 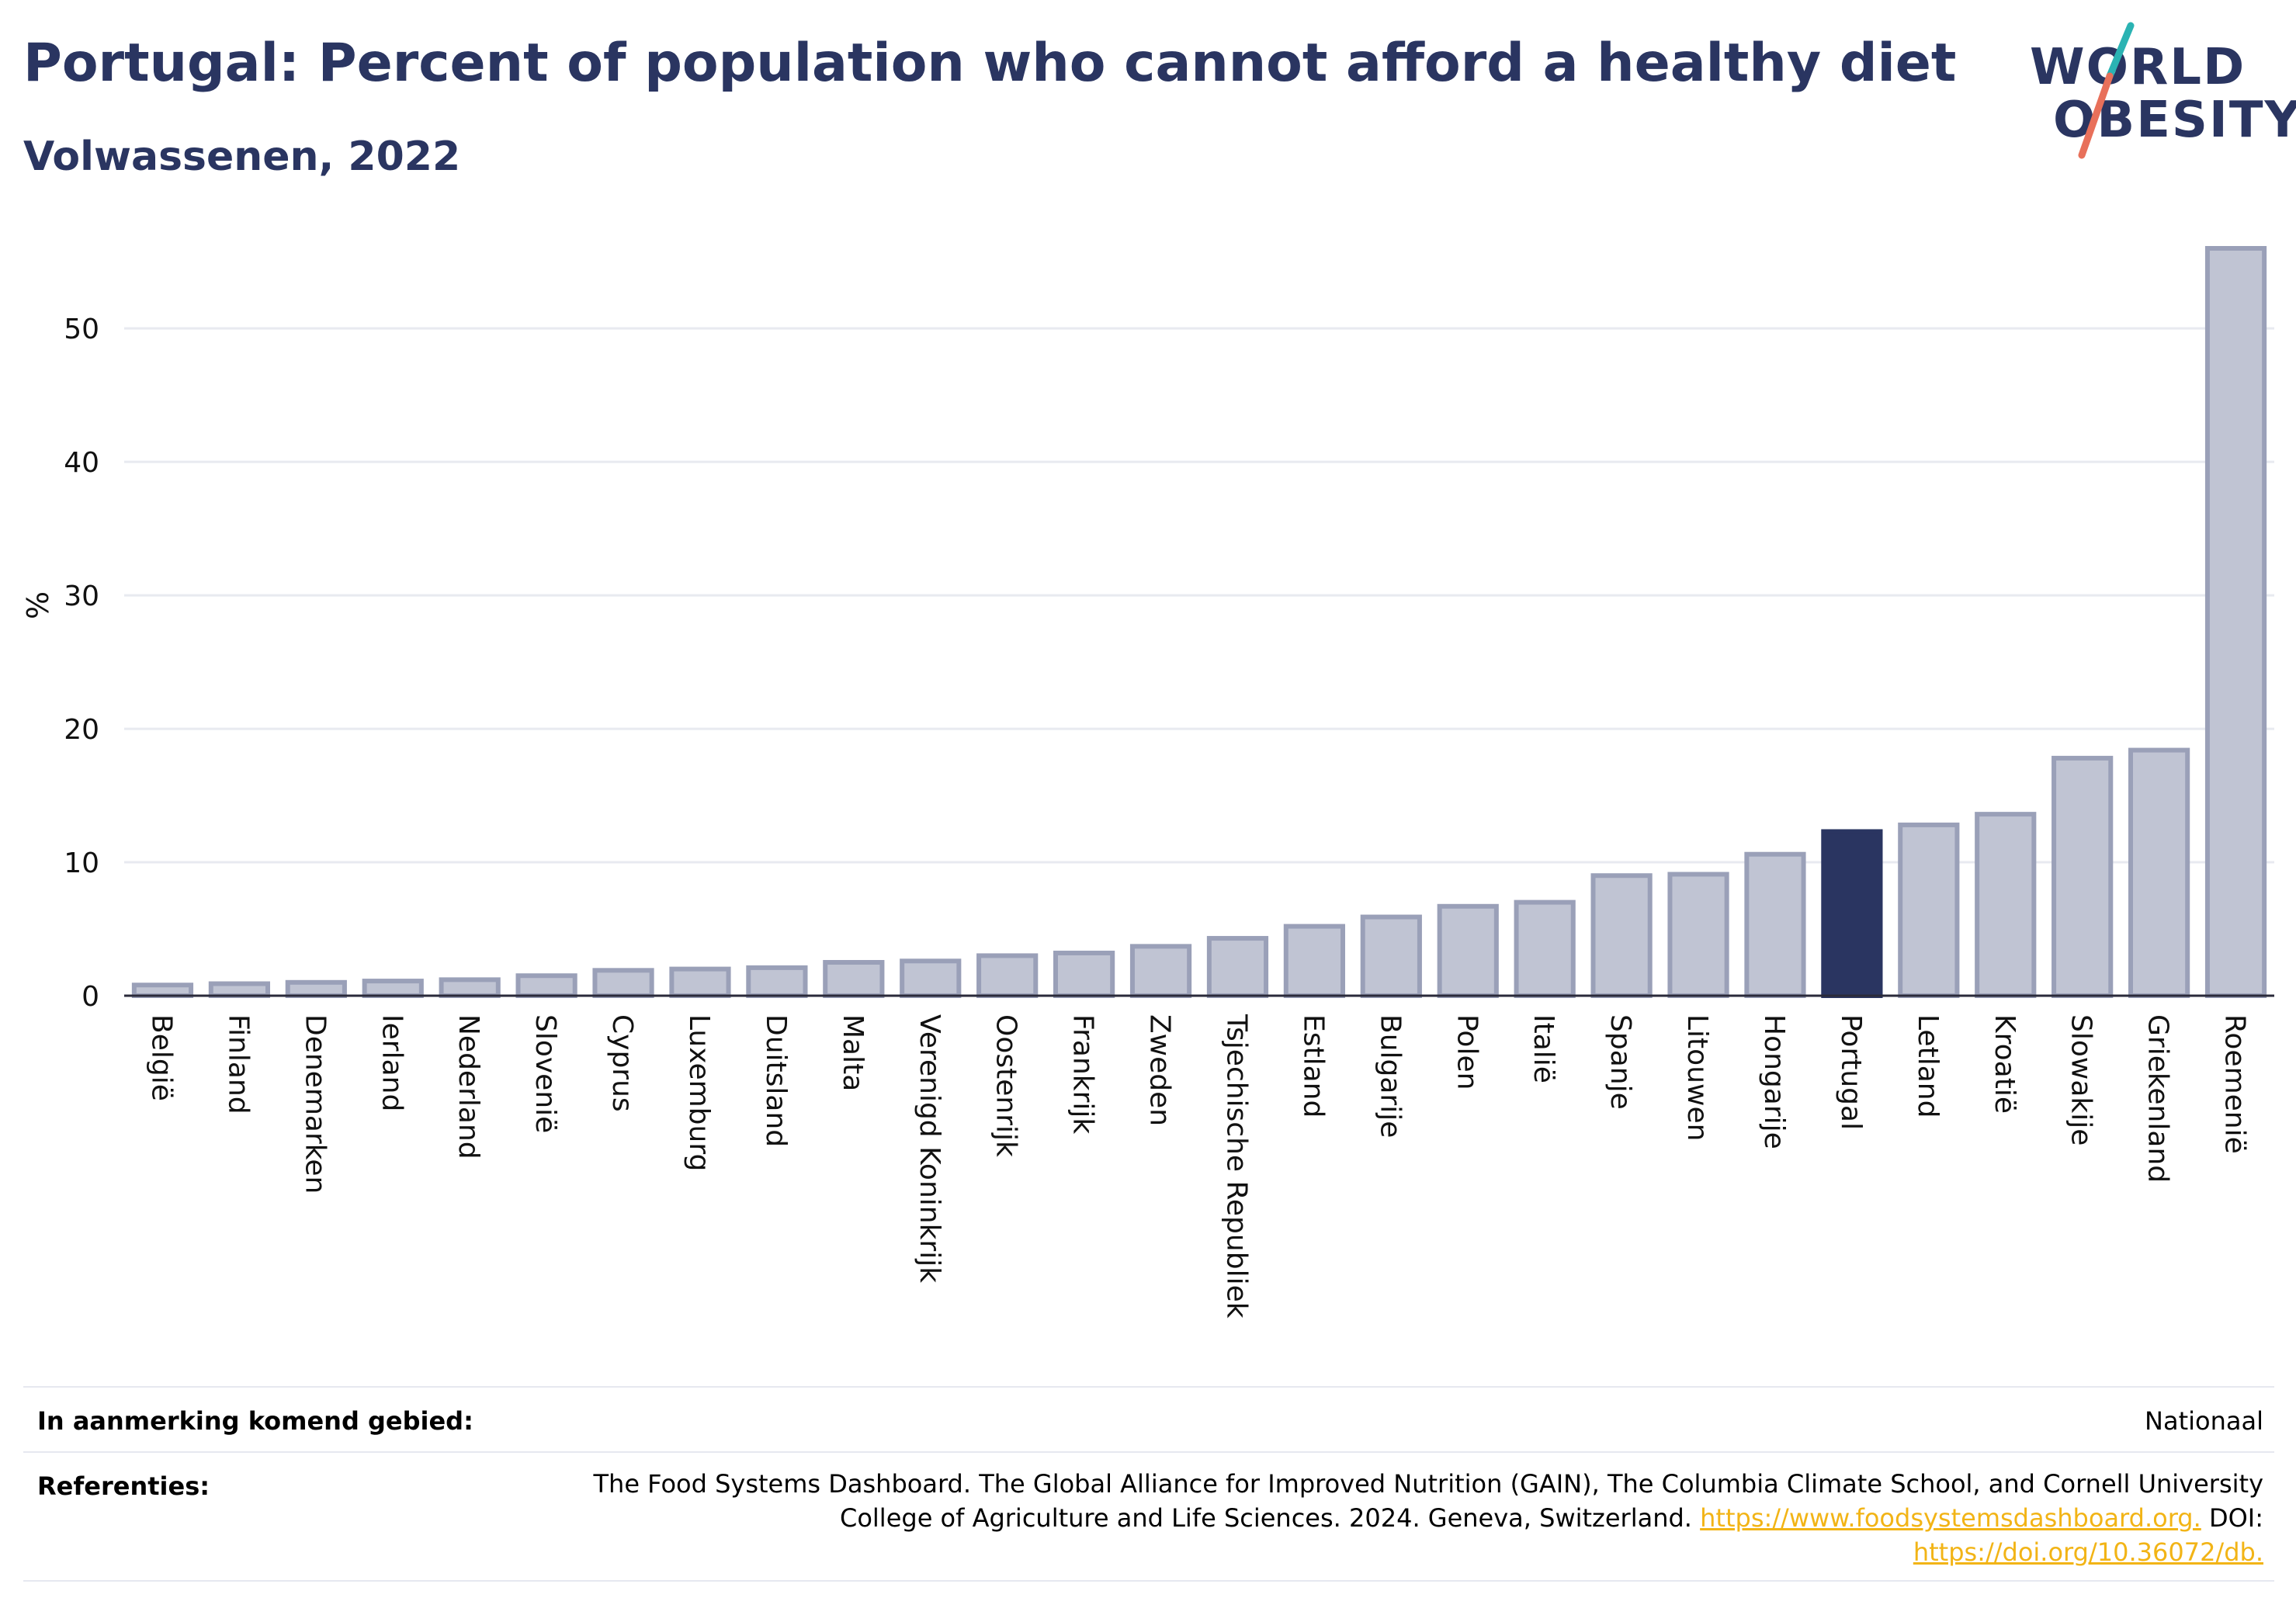 I want to click on bar-litouwen, so click(x=1698, y=935).